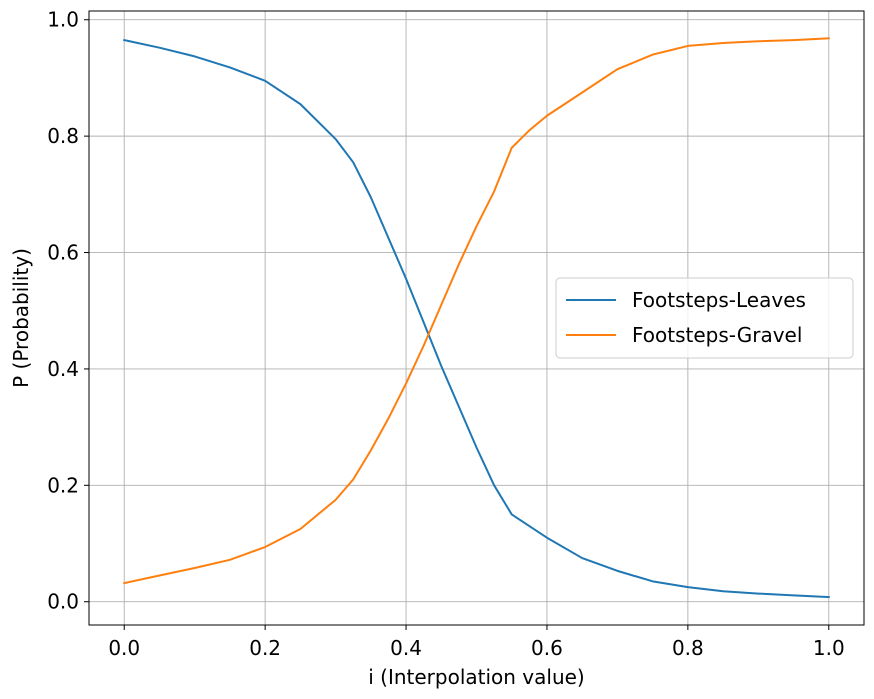 Image resolution: width=874 pixels, height=699 pixels. What do you see at coordinates (717, 335) in the screenshot?
I see `legend-label-footsteps-gravel: Footsteps-Gravel` at bounding box center [717, 335].